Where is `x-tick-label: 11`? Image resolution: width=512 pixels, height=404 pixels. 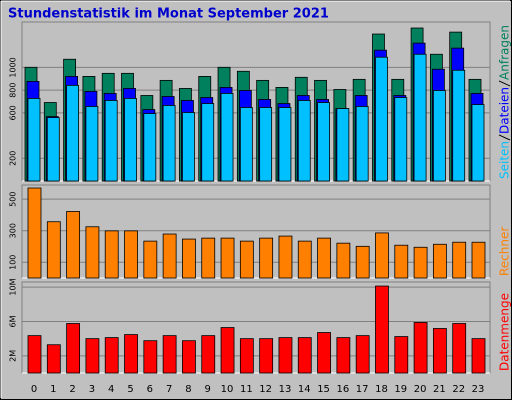
x-tick-label: 11 is located at coordinates (246, 389).